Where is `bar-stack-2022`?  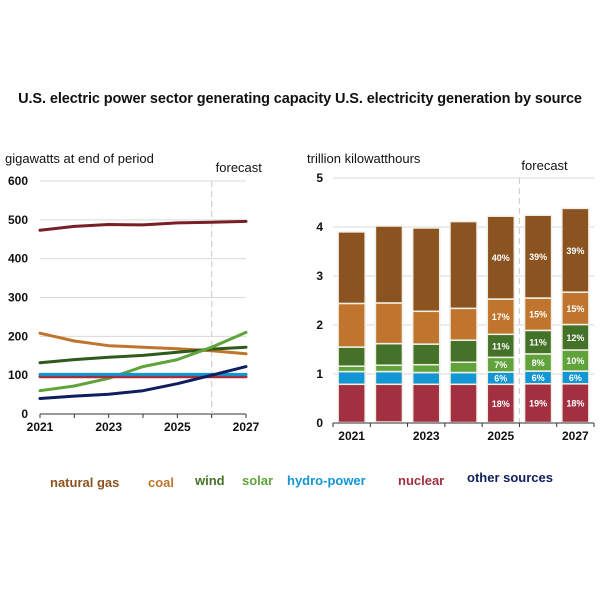 bar-stack-2022 is located at coordinates (389, 324).